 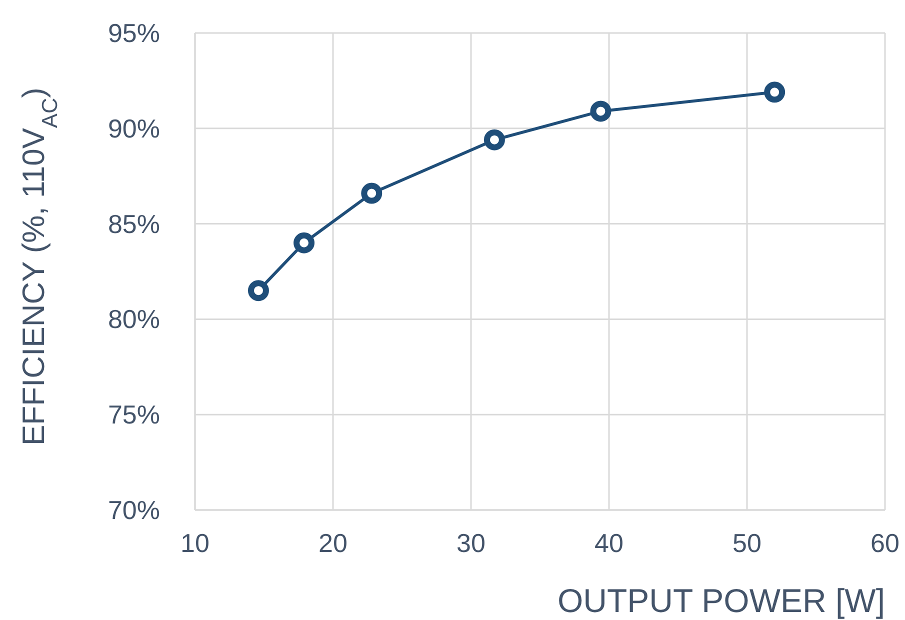 I want to click on x-tick-label: 30, so click(x=471, y=543).